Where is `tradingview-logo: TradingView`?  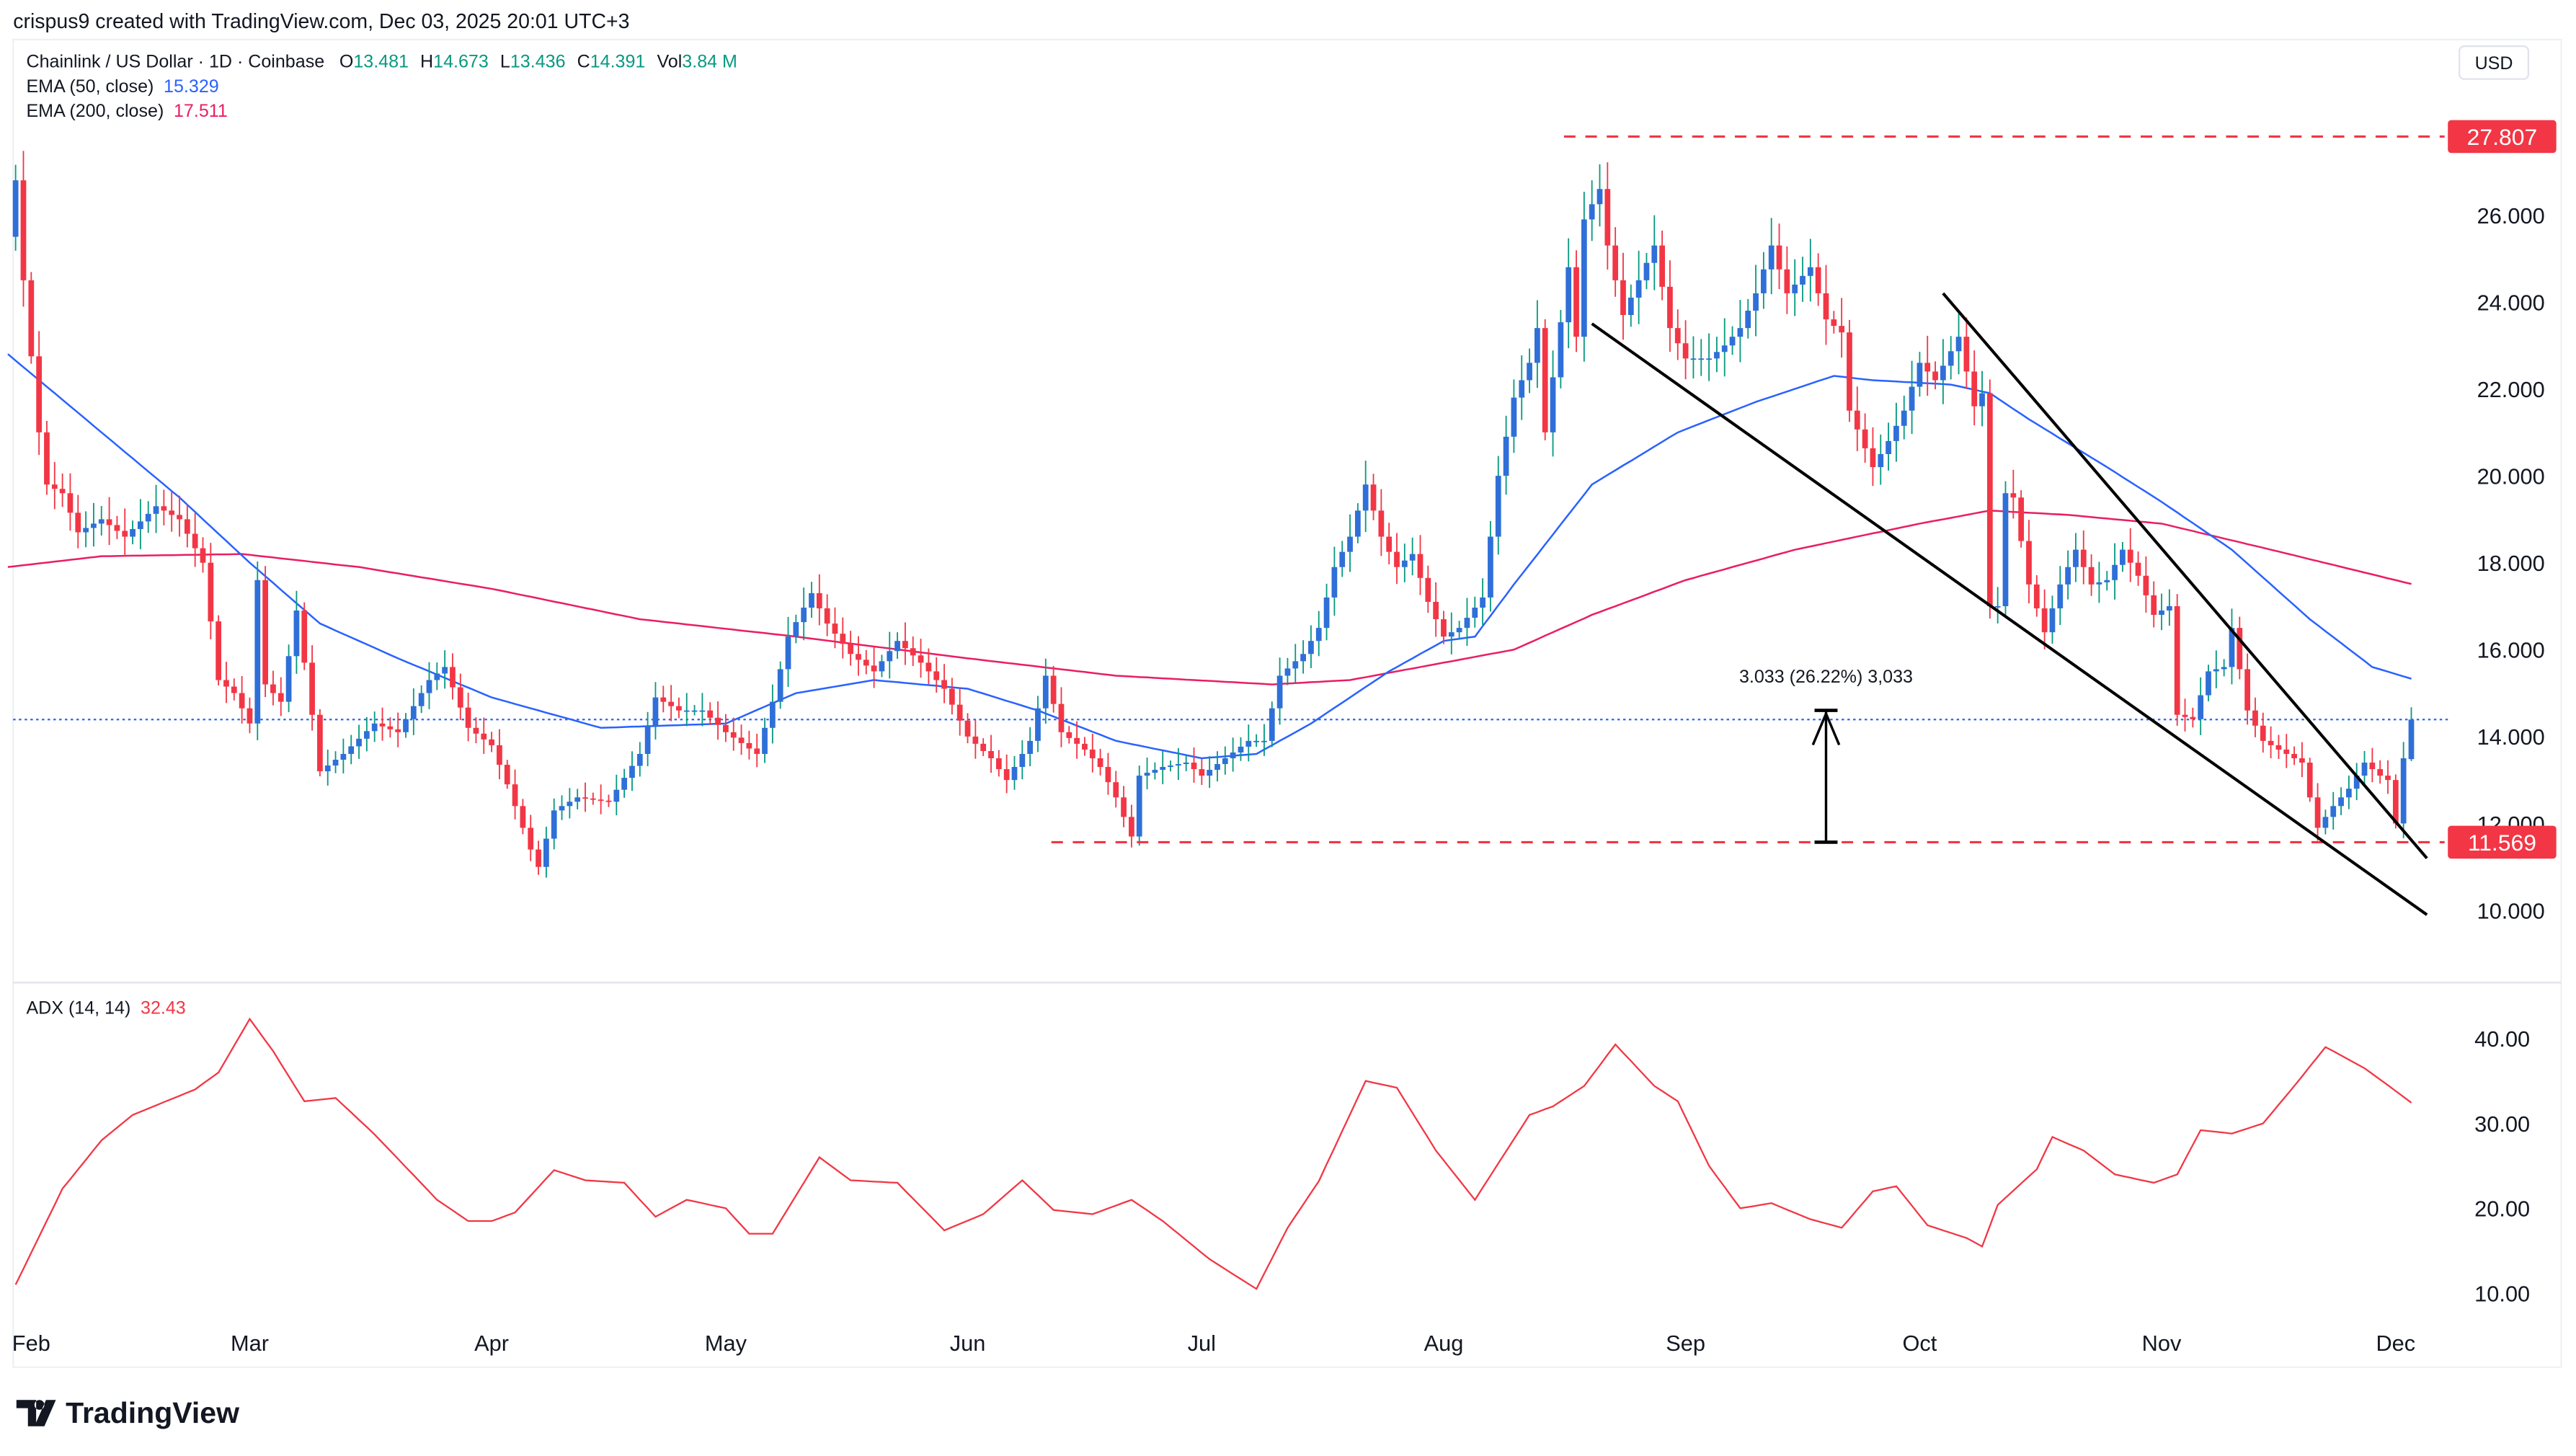 tradingview-logo: TradingView is located at coordinates (128, 1412).